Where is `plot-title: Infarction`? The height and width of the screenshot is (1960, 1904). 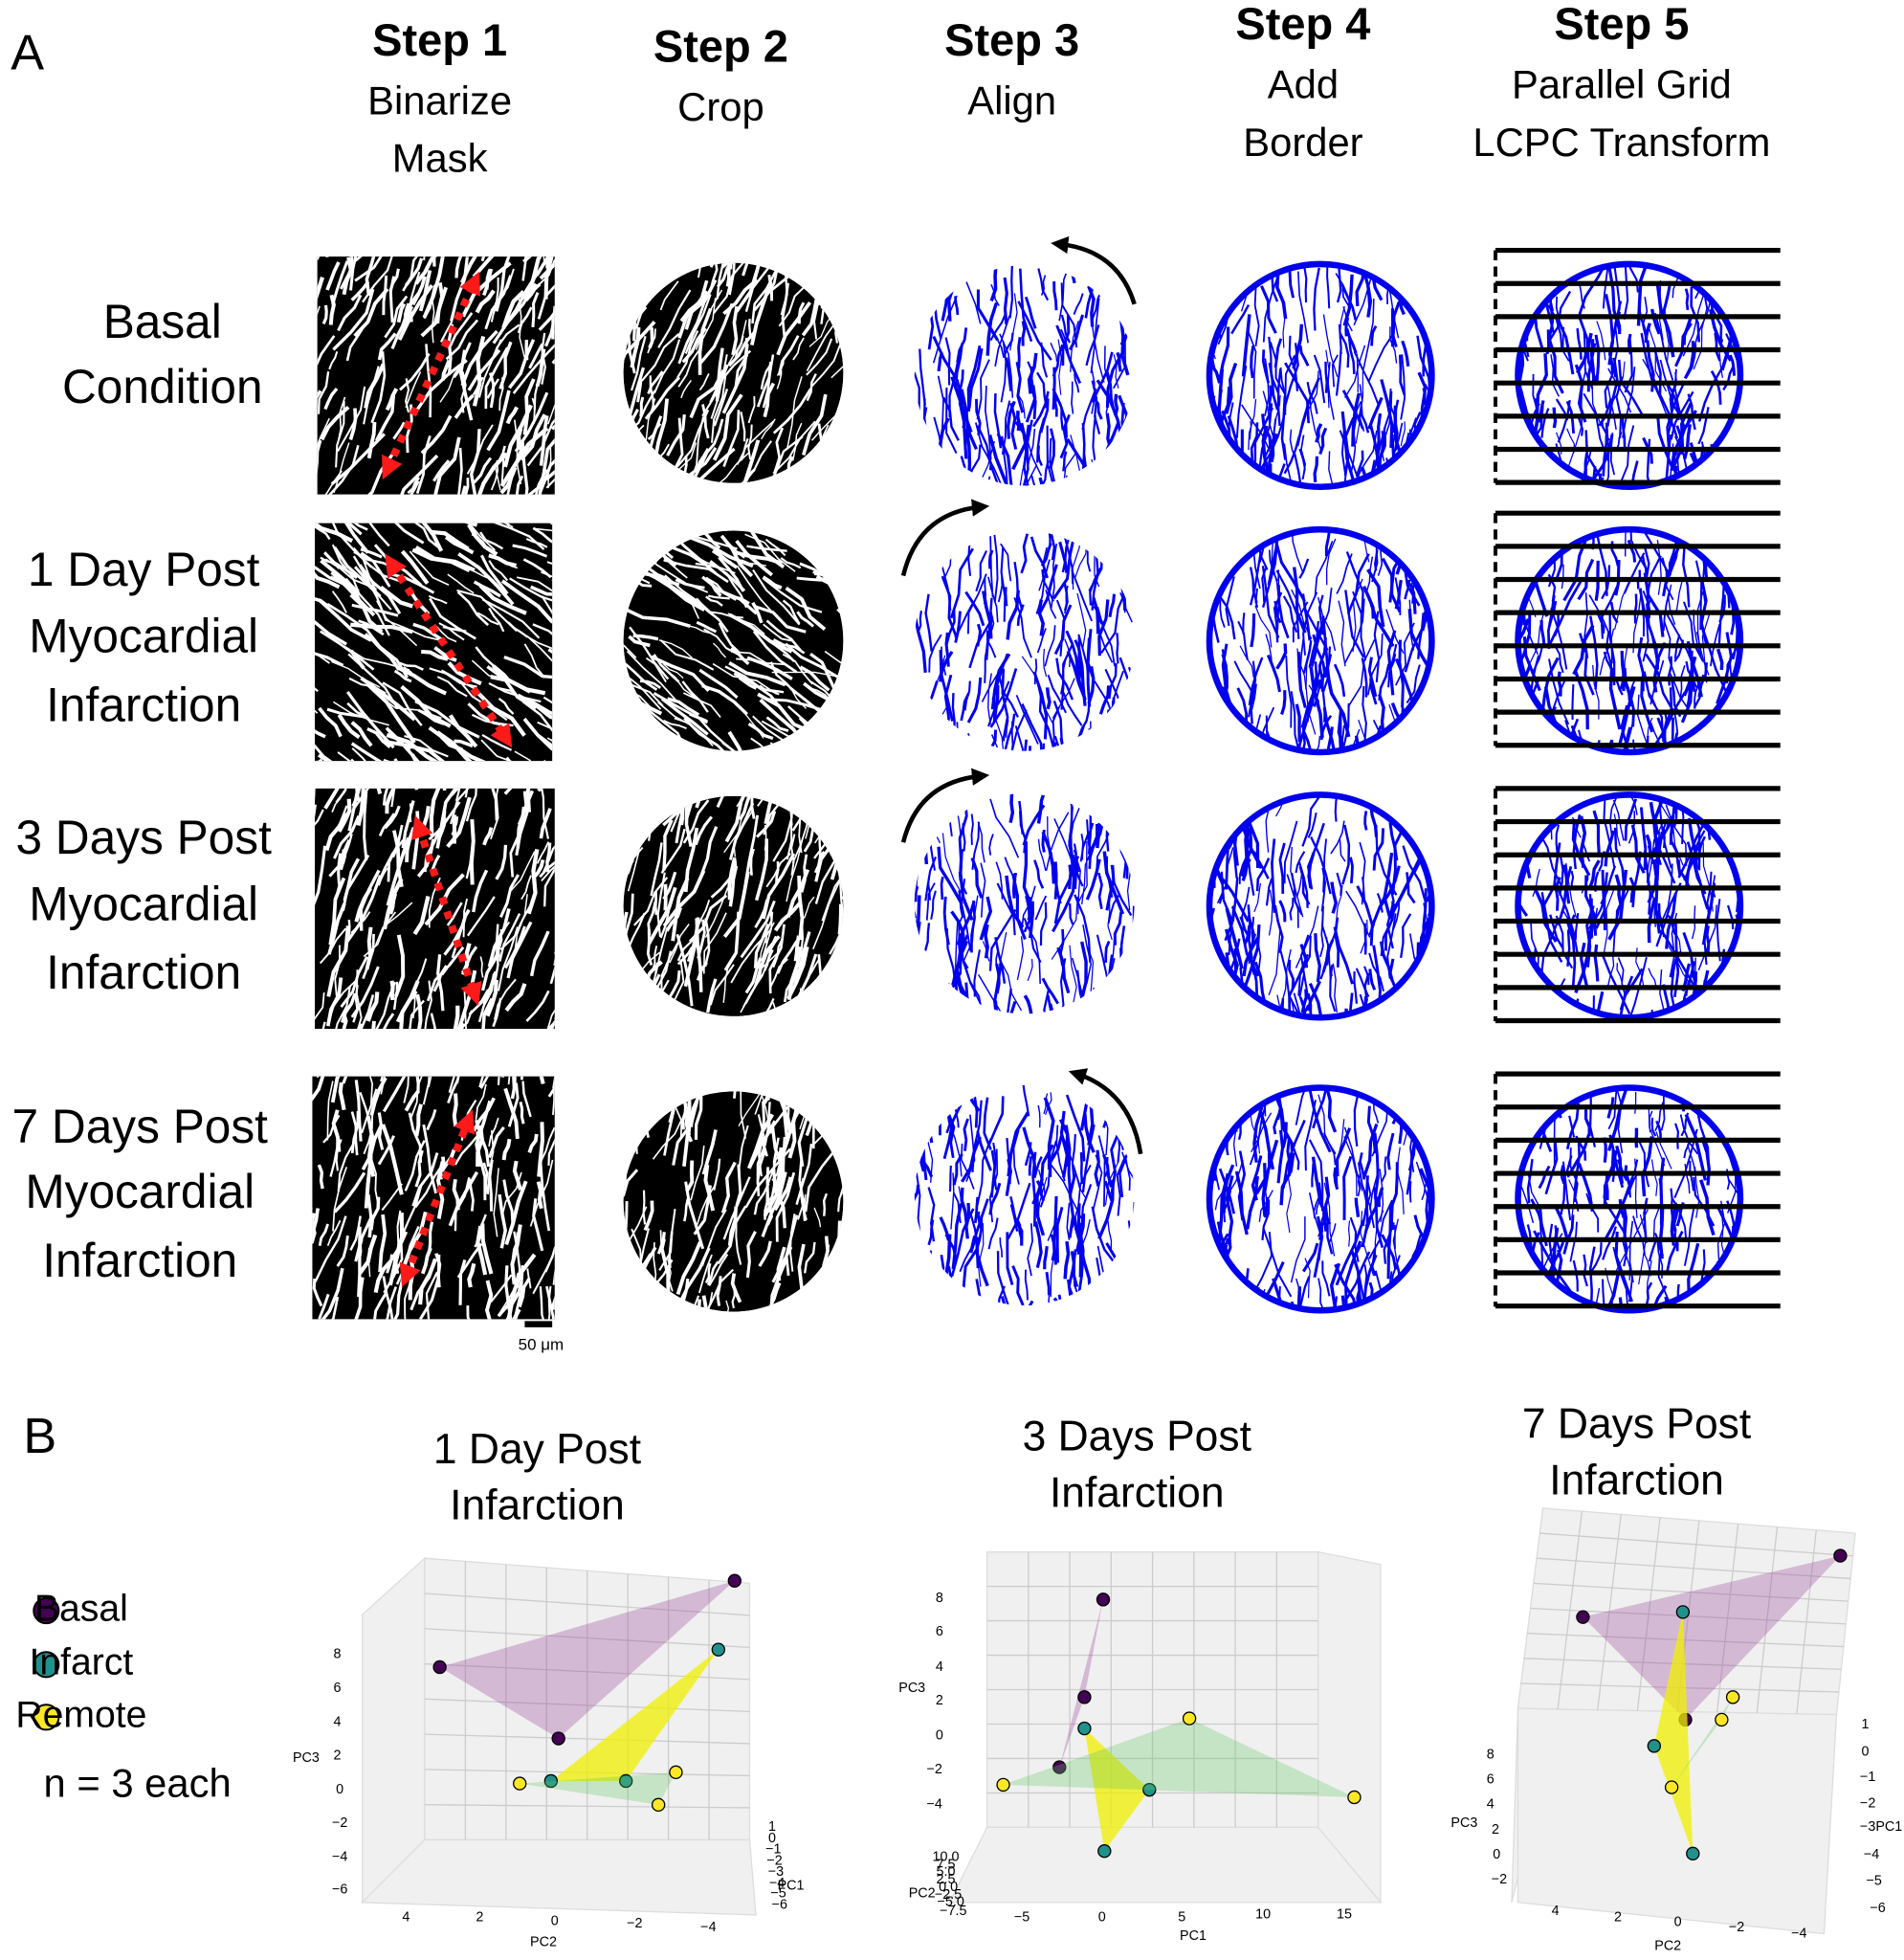 plot-title: Infarction is located at coordinates (537, 1506).